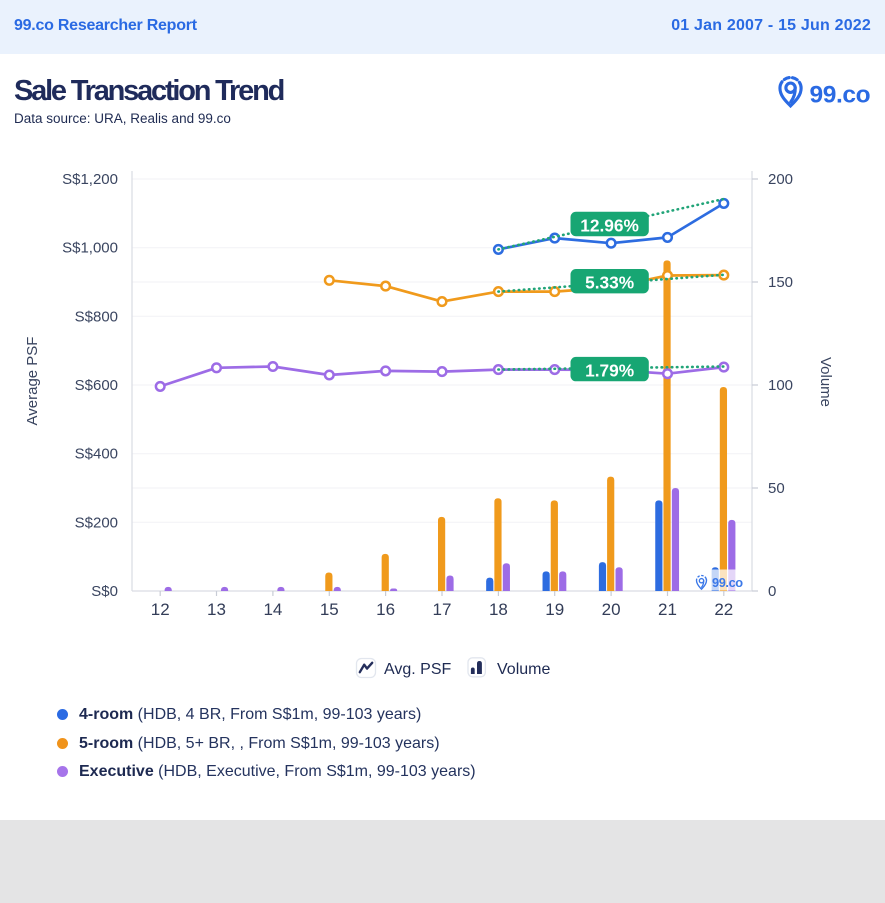  I want to click on svg-text: 0, so click(772, 591).